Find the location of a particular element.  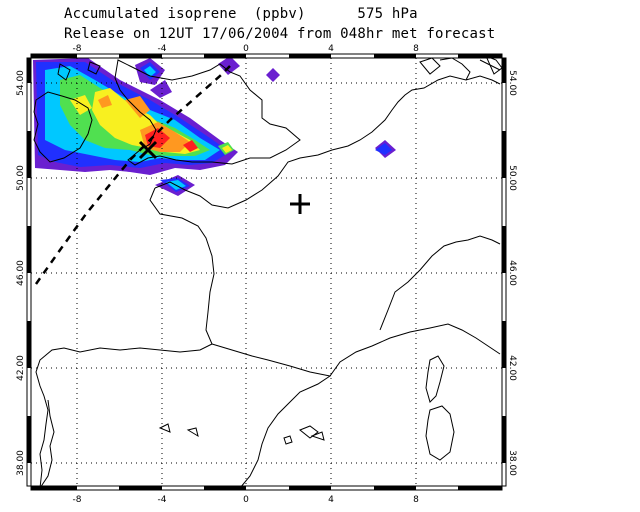

trajectory-dashed-line is located at coordinates (132, 175).